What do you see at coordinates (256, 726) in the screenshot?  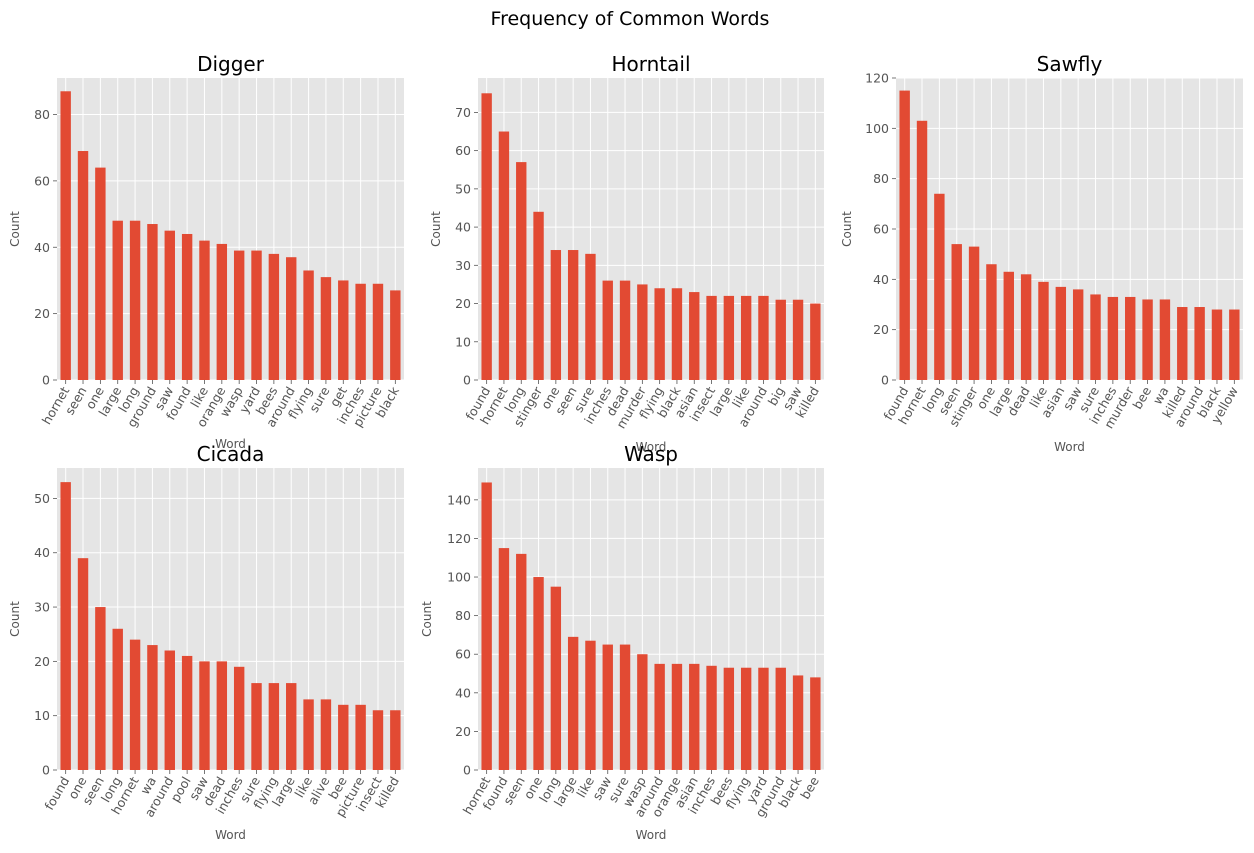 I see `bar-sure` at bounding box center [256, 726].